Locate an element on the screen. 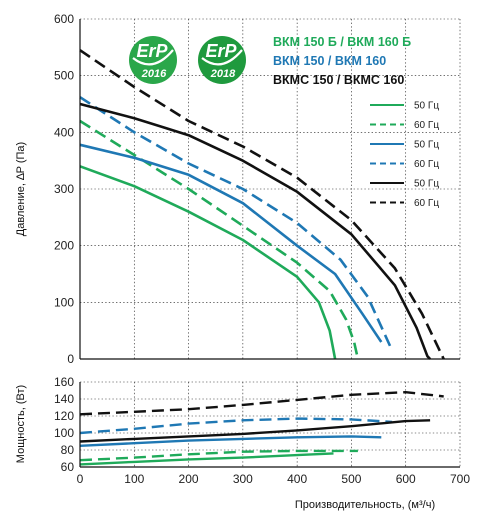 Image resolution: width=489 pixels, height=517 pixels. flow-x-tick-label: 700 is located at coordinates (460, 479).